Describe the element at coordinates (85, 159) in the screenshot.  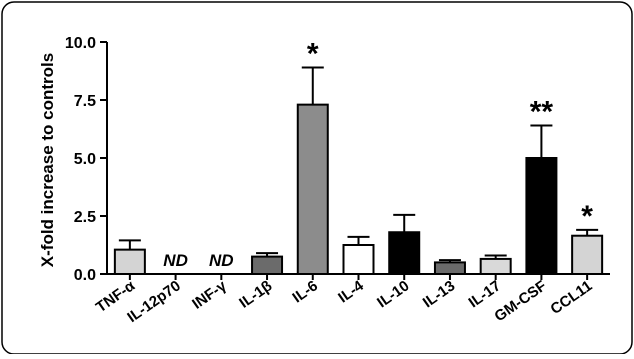
I see `y-tick-label: 5.0` at that location.